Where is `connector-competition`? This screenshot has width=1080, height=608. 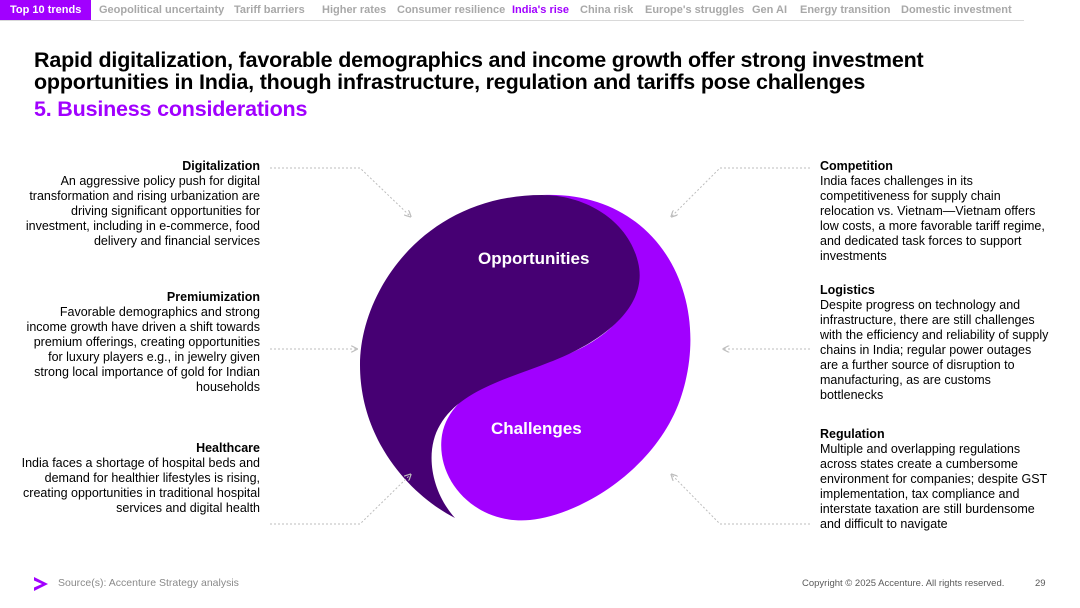
connector-competition is located at coordinates (741, 191).